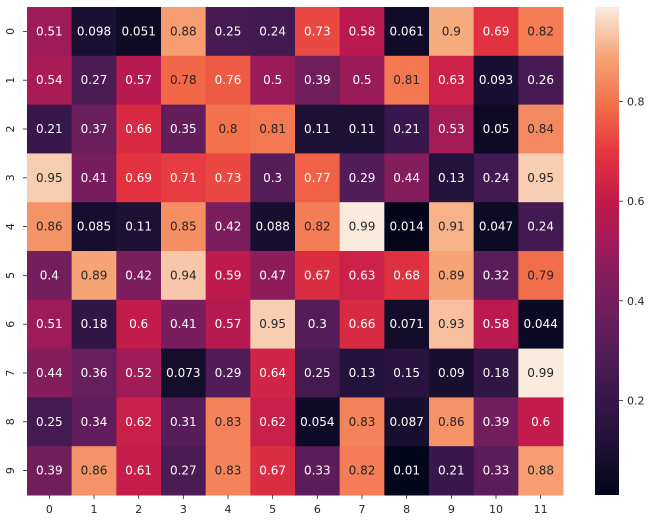  What do you see at coordinates (632, 251) in the screenshot?
I see `colorbar-ticks: 0.2 0.4 0.6 0.8` at bounding box center [632, 251].